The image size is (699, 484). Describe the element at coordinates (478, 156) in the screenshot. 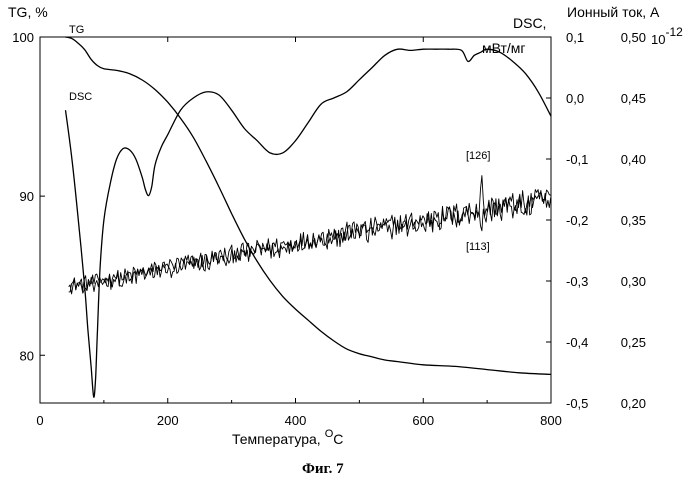

I see `peak-label-126: [126]` at that location.